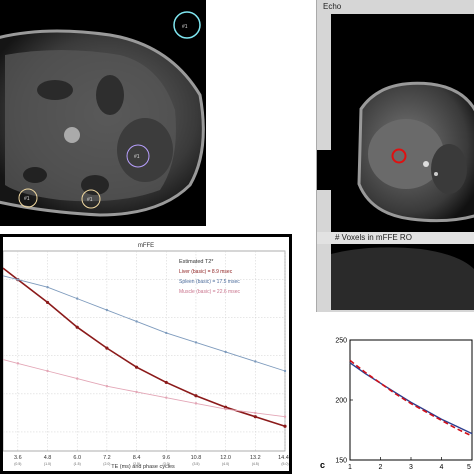 This screenshot has height=474, width=474. What do you see at coordinates (77, 458) in the screenshot?
I see `x-tick-label: 6.0` at bounding box center [77, 458].